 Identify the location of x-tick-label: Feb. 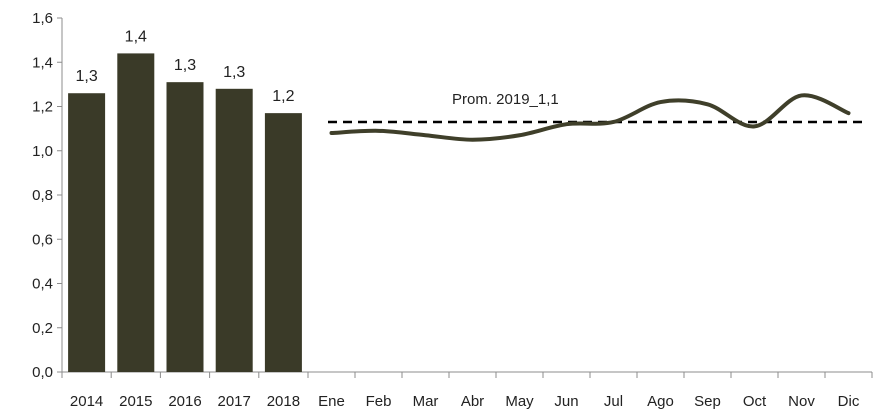
(379, 401).